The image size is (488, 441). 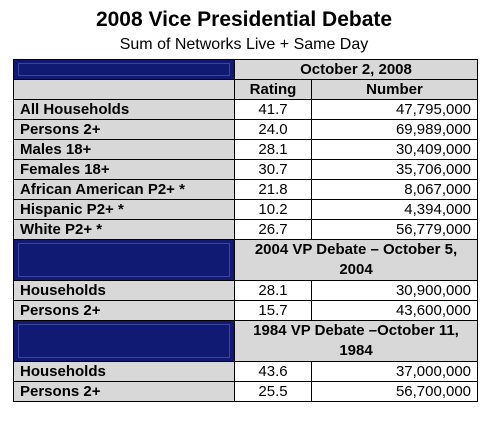 I want to click on table-row: All Households 41.7 47,795,000, so click(x=246, y=109).